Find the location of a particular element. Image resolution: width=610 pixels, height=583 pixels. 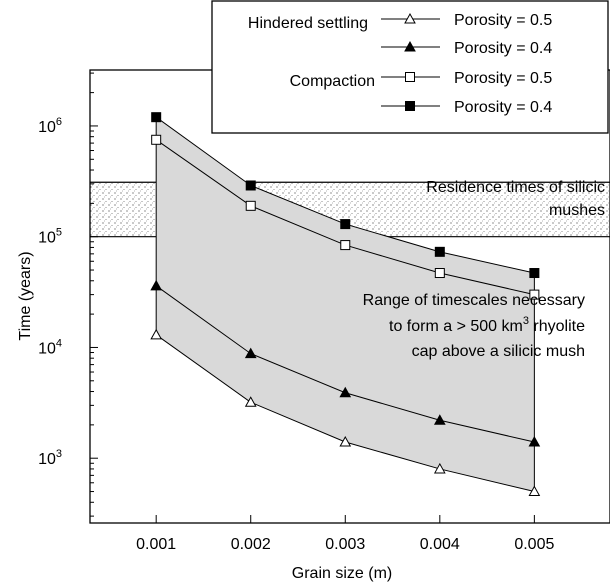

band-label-line-1: Residence times of silicic is located at coordinates (515, 187).